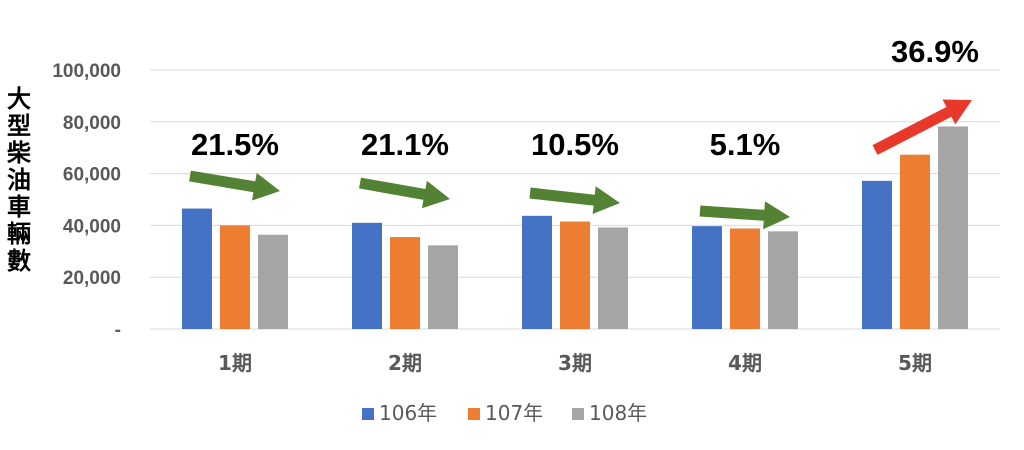 The width and height of the screenshot is (1024, 450). Describe the element at coordinates (575, 275) in the screenshot. I see `bar-107年-3期` at that location.